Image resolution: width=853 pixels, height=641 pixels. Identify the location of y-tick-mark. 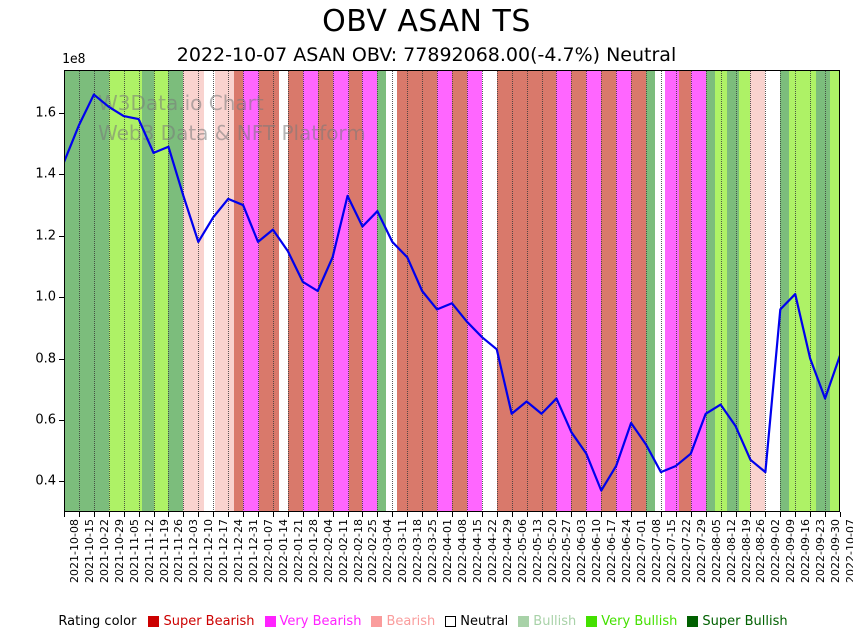
(61, 420).